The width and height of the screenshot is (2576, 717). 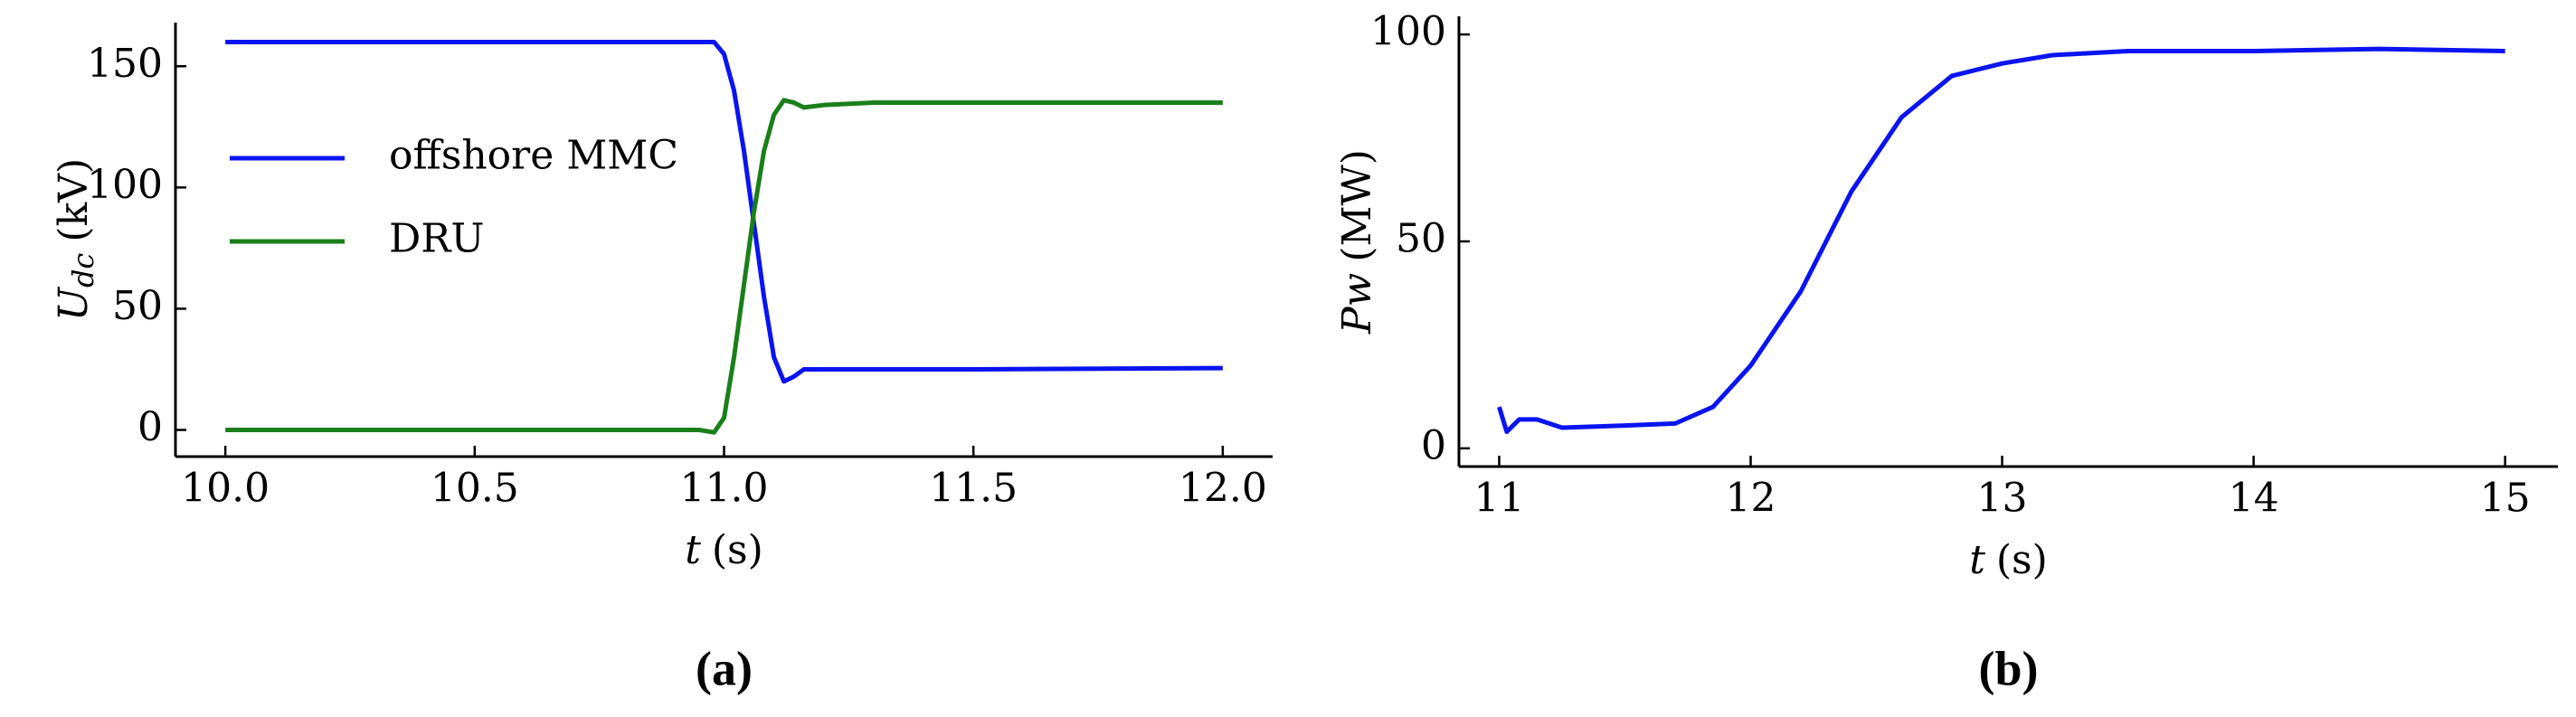 I want to click on x-tick-label: 14, so click(x=2254, y=499).